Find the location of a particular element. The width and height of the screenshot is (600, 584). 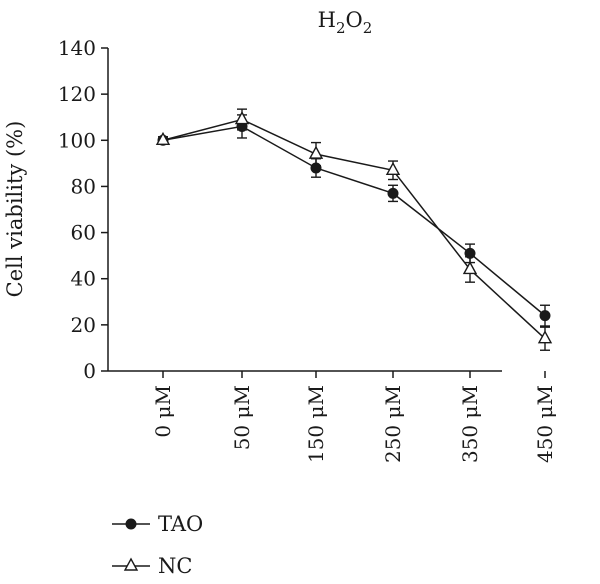

x-tick-label-1: 50 μM is located at coordinates (242, 417).